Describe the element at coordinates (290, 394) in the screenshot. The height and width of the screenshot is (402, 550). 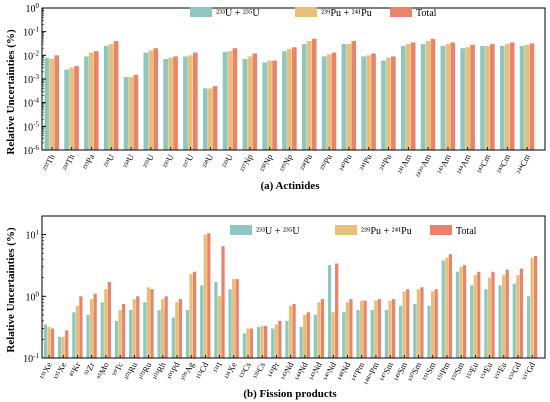
I see `panel-b-caption: (b) Fission products` at that location.